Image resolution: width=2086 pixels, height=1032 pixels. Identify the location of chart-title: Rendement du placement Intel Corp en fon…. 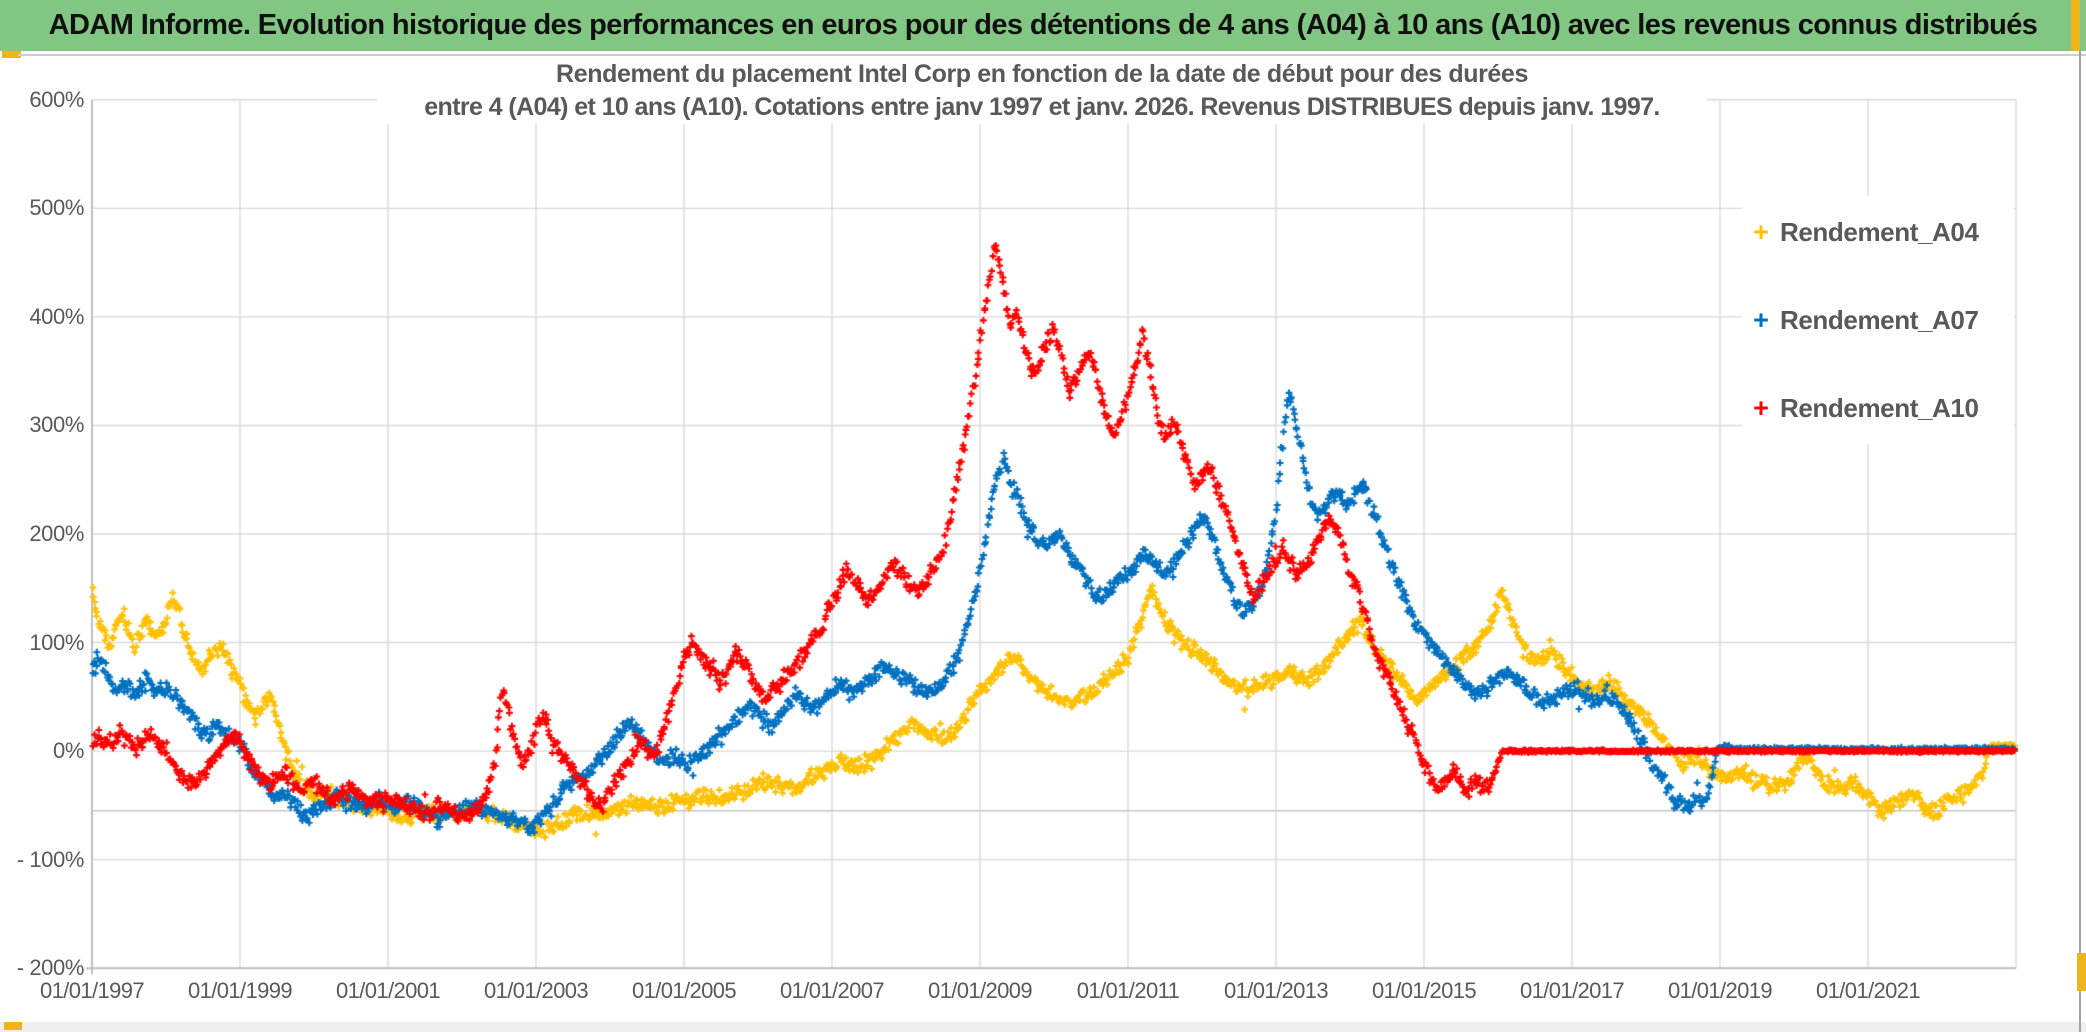
(1042, 91).